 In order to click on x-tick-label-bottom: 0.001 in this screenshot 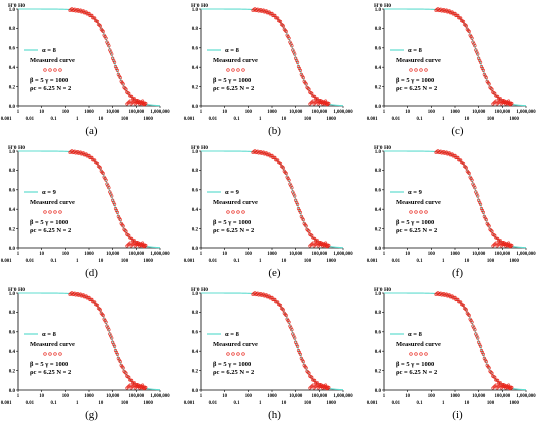, I will do `click(189, 261)`.